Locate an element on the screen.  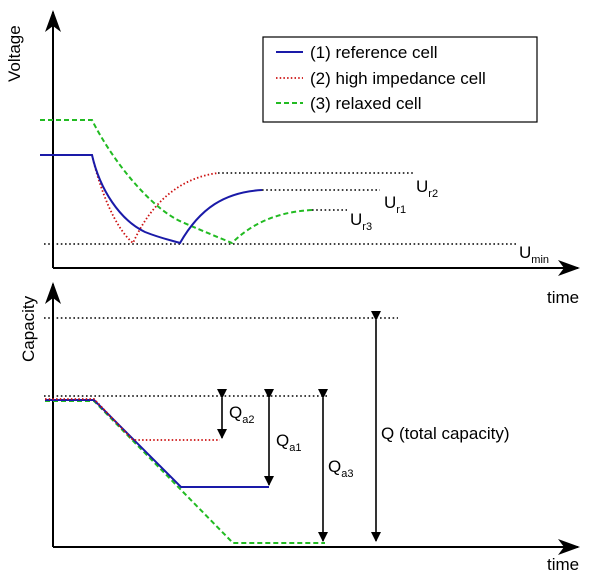
high-impedance-cell-voltage-curve is located at coordinates (129, 199).